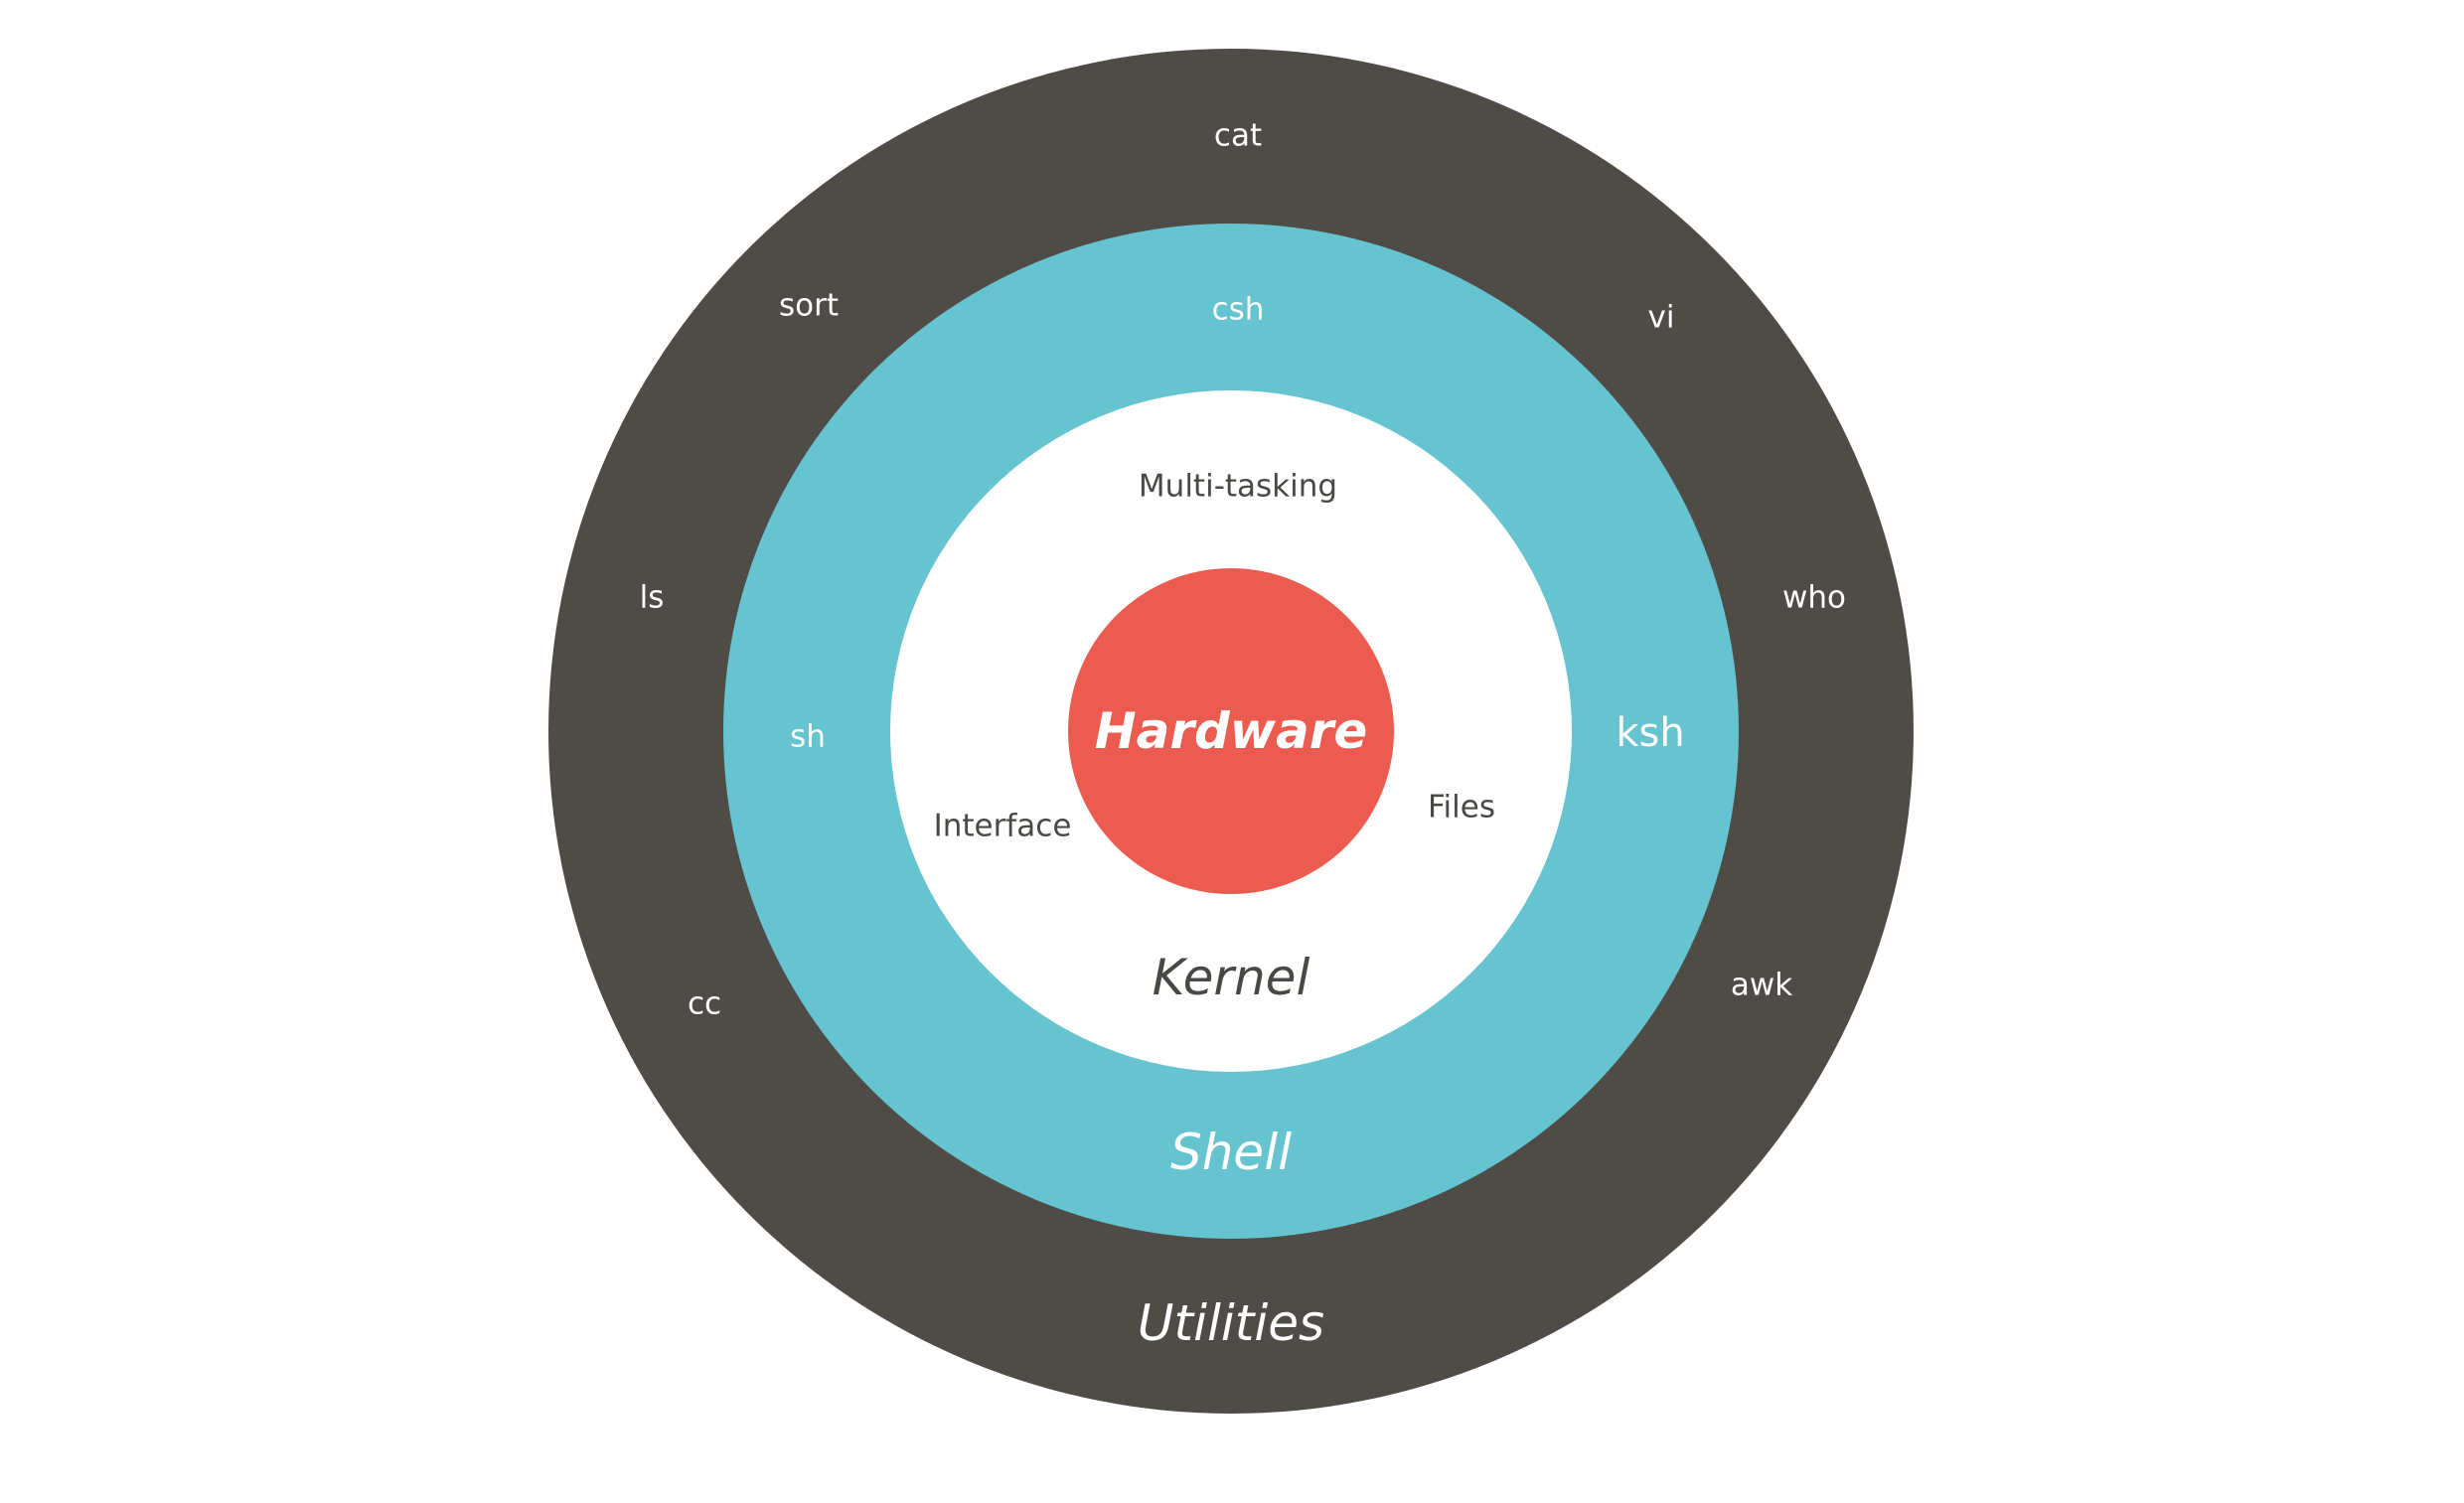 Image resolution: width=2464 pixels, height=1503 pixels. Describe the element at coordinates (808, 736) in the screenshot. I see `shell-sh: sh` at that location.